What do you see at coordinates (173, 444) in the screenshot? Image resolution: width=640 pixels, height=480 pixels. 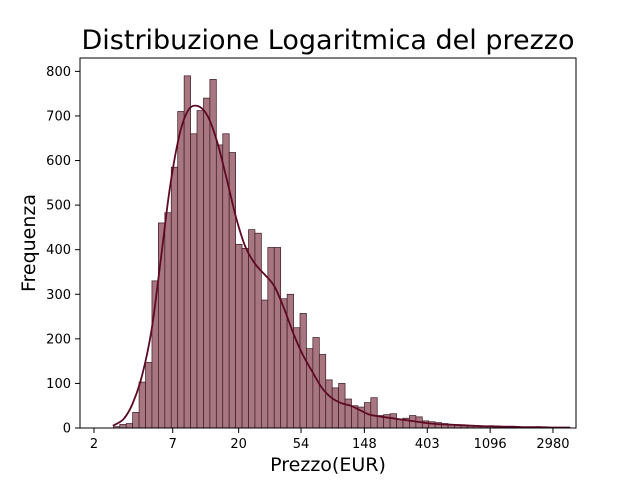 I see `x-tick-label: 7` at bounding box center [173, 444].